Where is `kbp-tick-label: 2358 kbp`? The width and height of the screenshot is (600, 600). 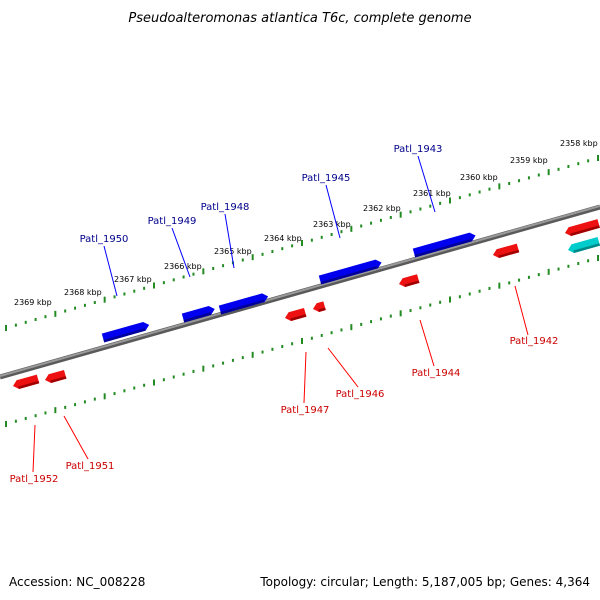
kbp-tick-label: 2358 kbp is located at coordinates (579, 143).